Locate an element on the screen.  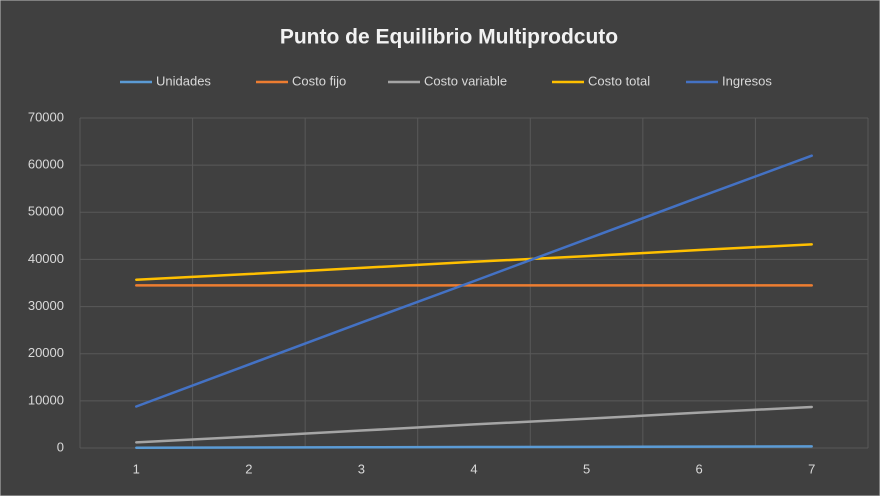
x-tick-label: 4 is located at coordinates (473, 468).